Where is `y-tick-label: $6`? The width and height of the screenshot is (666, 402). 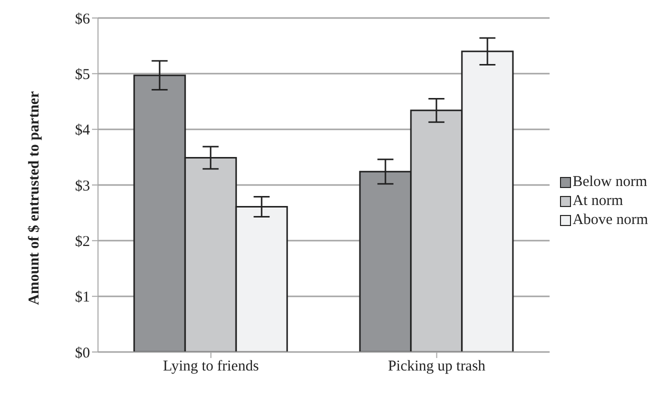 y-tick-label: $6 is located at coordinates (82, 19).